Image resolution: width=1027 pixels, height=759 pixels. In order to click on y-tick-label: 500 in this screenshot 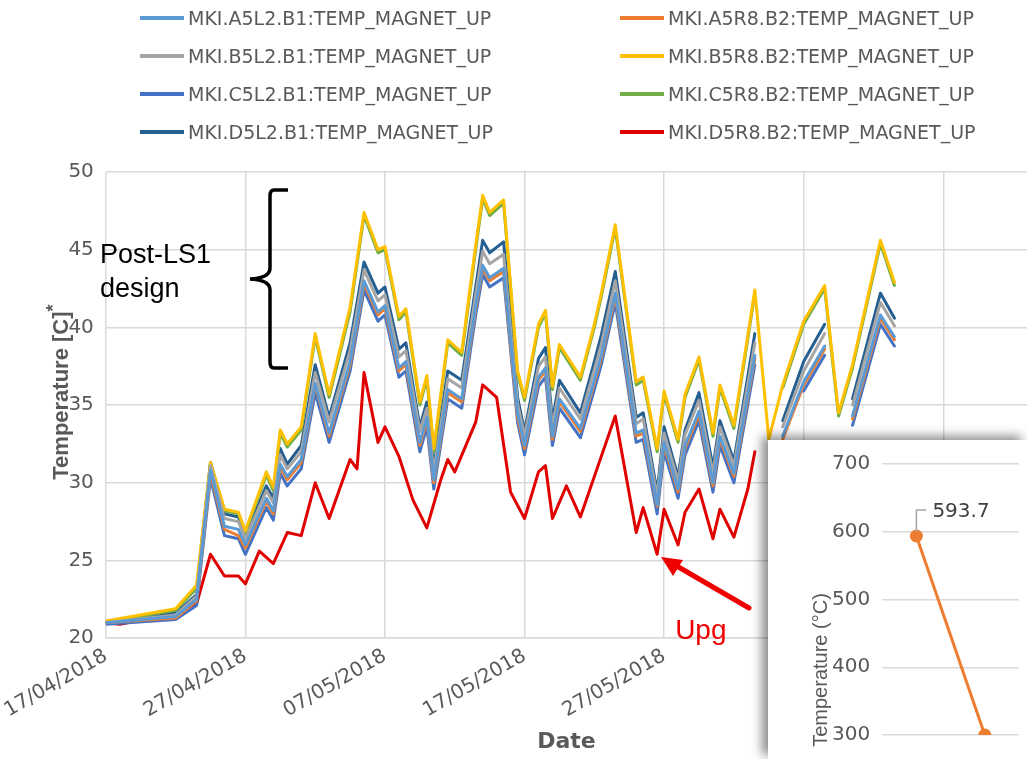, I will do `click(851, 597)`.